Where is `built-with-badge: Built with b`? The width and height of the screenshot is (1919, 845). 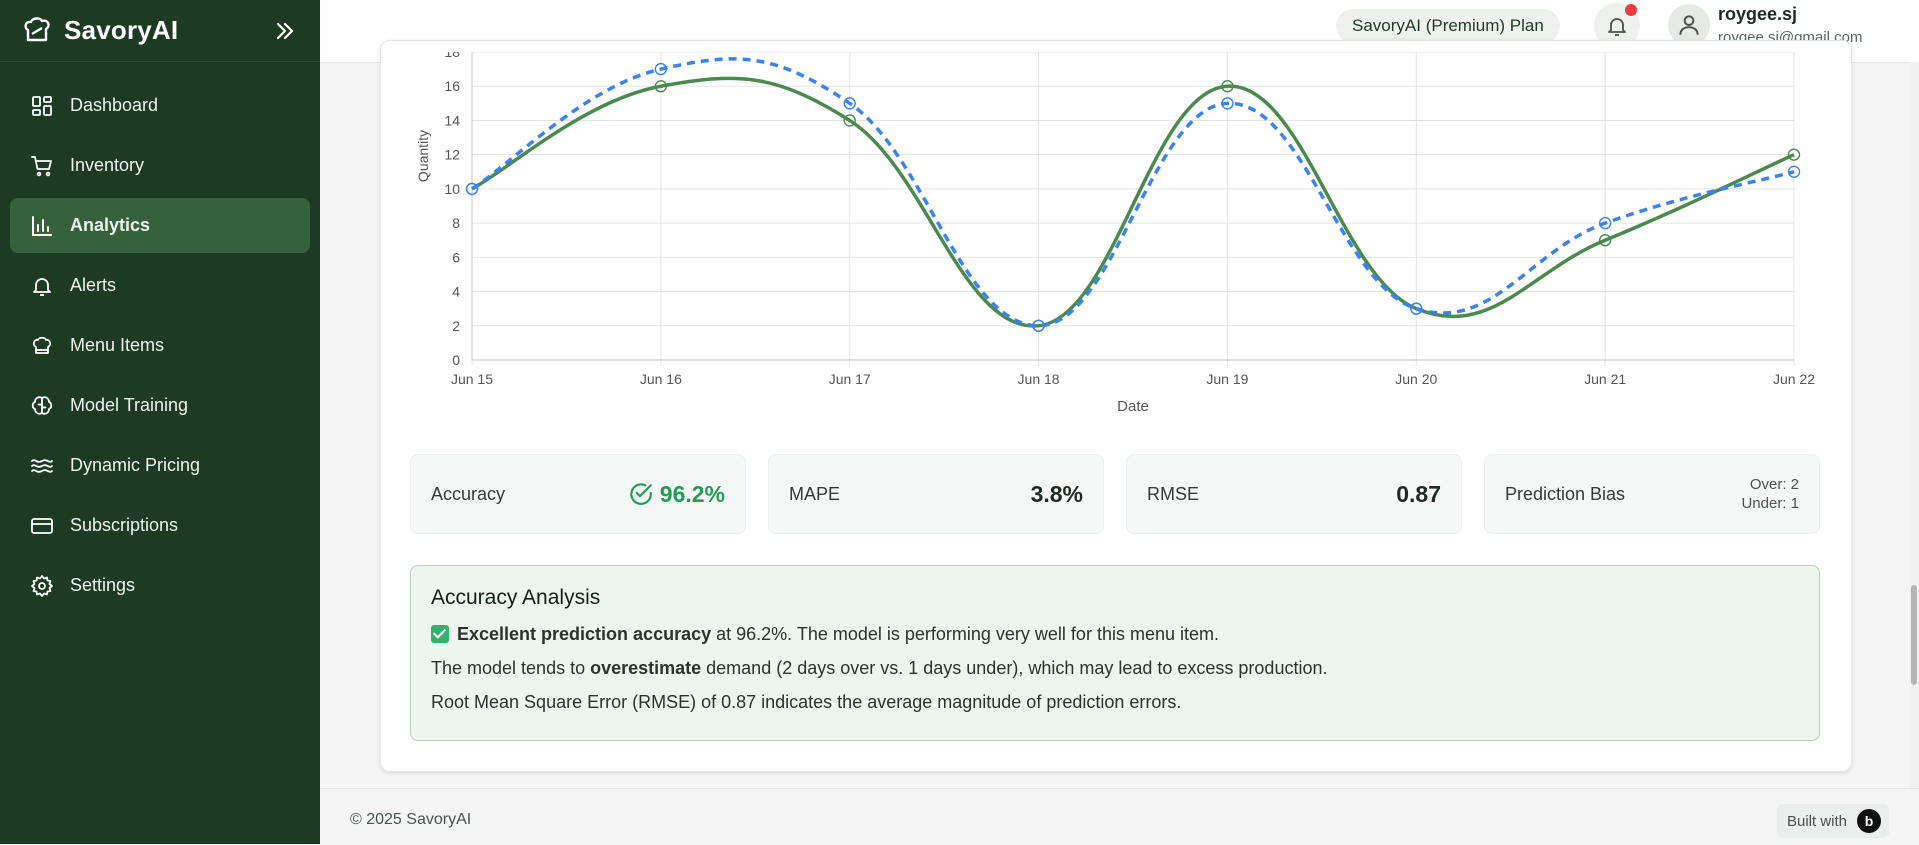 built-with-badge: Built with b is located at coordinates (1832, 821).